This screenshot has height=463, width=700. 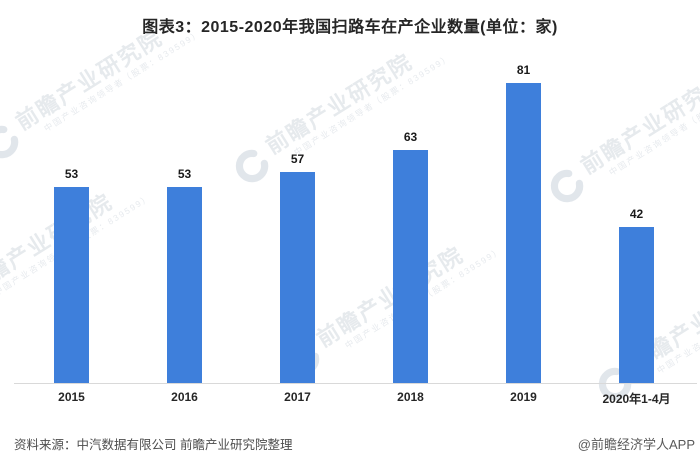 I want to click on bar-value-label: 42, so click(x=636, y=214).